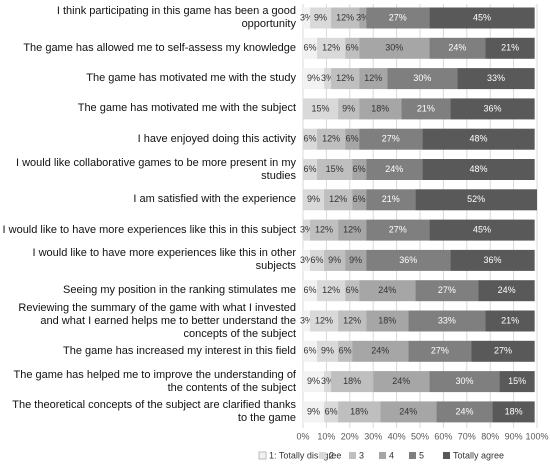 The image size is (550, 468). Describe the element at coordinates (302, 436) in the screenshot. I see `x-tick-label: 0%` at that location.